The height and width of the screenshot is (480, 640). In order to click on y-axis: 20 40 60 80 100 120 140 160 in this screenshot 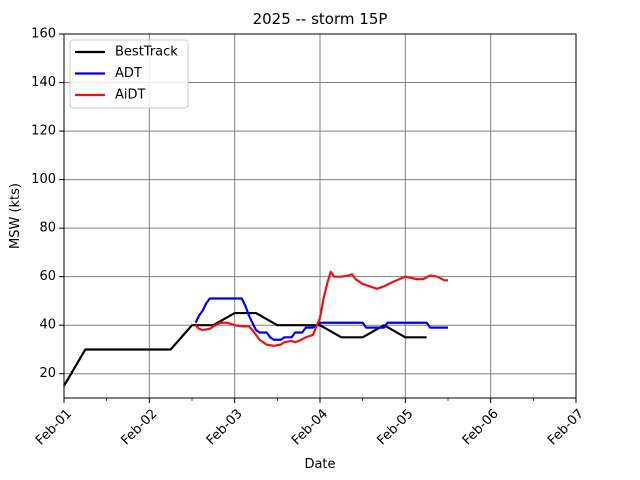, I will do `click(47, 204)`.